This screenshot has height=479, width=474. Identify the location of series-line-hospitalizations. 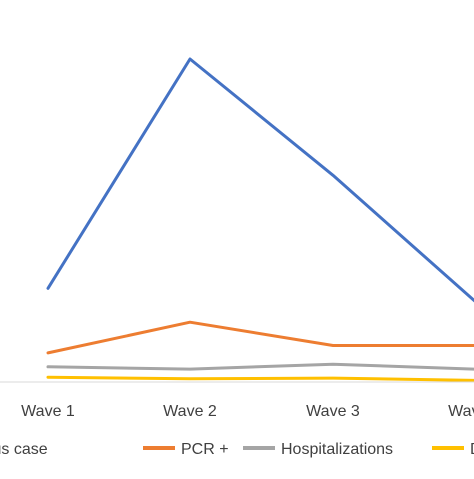
(261, 366).